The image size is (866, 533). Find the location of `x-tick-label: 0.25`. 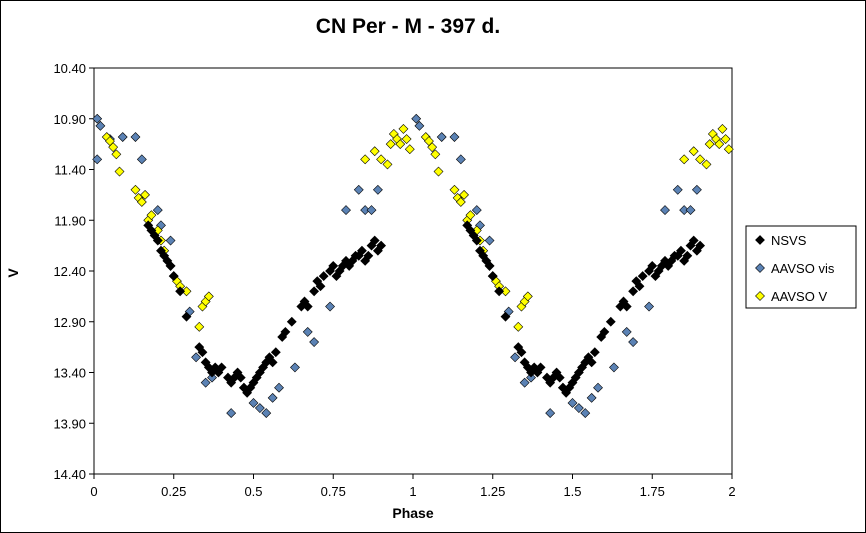

x-tick-label: 0.25 is located at coordinates (173, 491).